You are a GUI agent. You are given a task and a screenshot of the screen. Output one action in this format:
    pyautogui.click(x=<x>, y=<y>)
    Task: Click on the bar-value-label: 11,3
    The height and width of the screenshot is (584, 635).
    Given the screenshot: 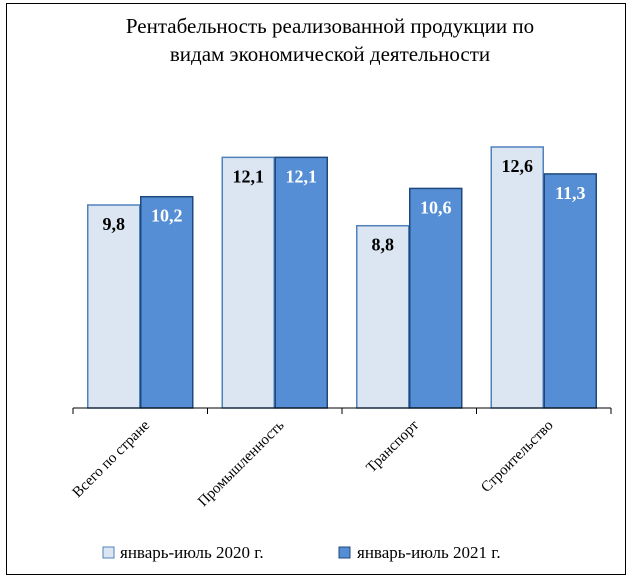 What is the action you would take?
    pyautogui.click(x=570, y=193)
    